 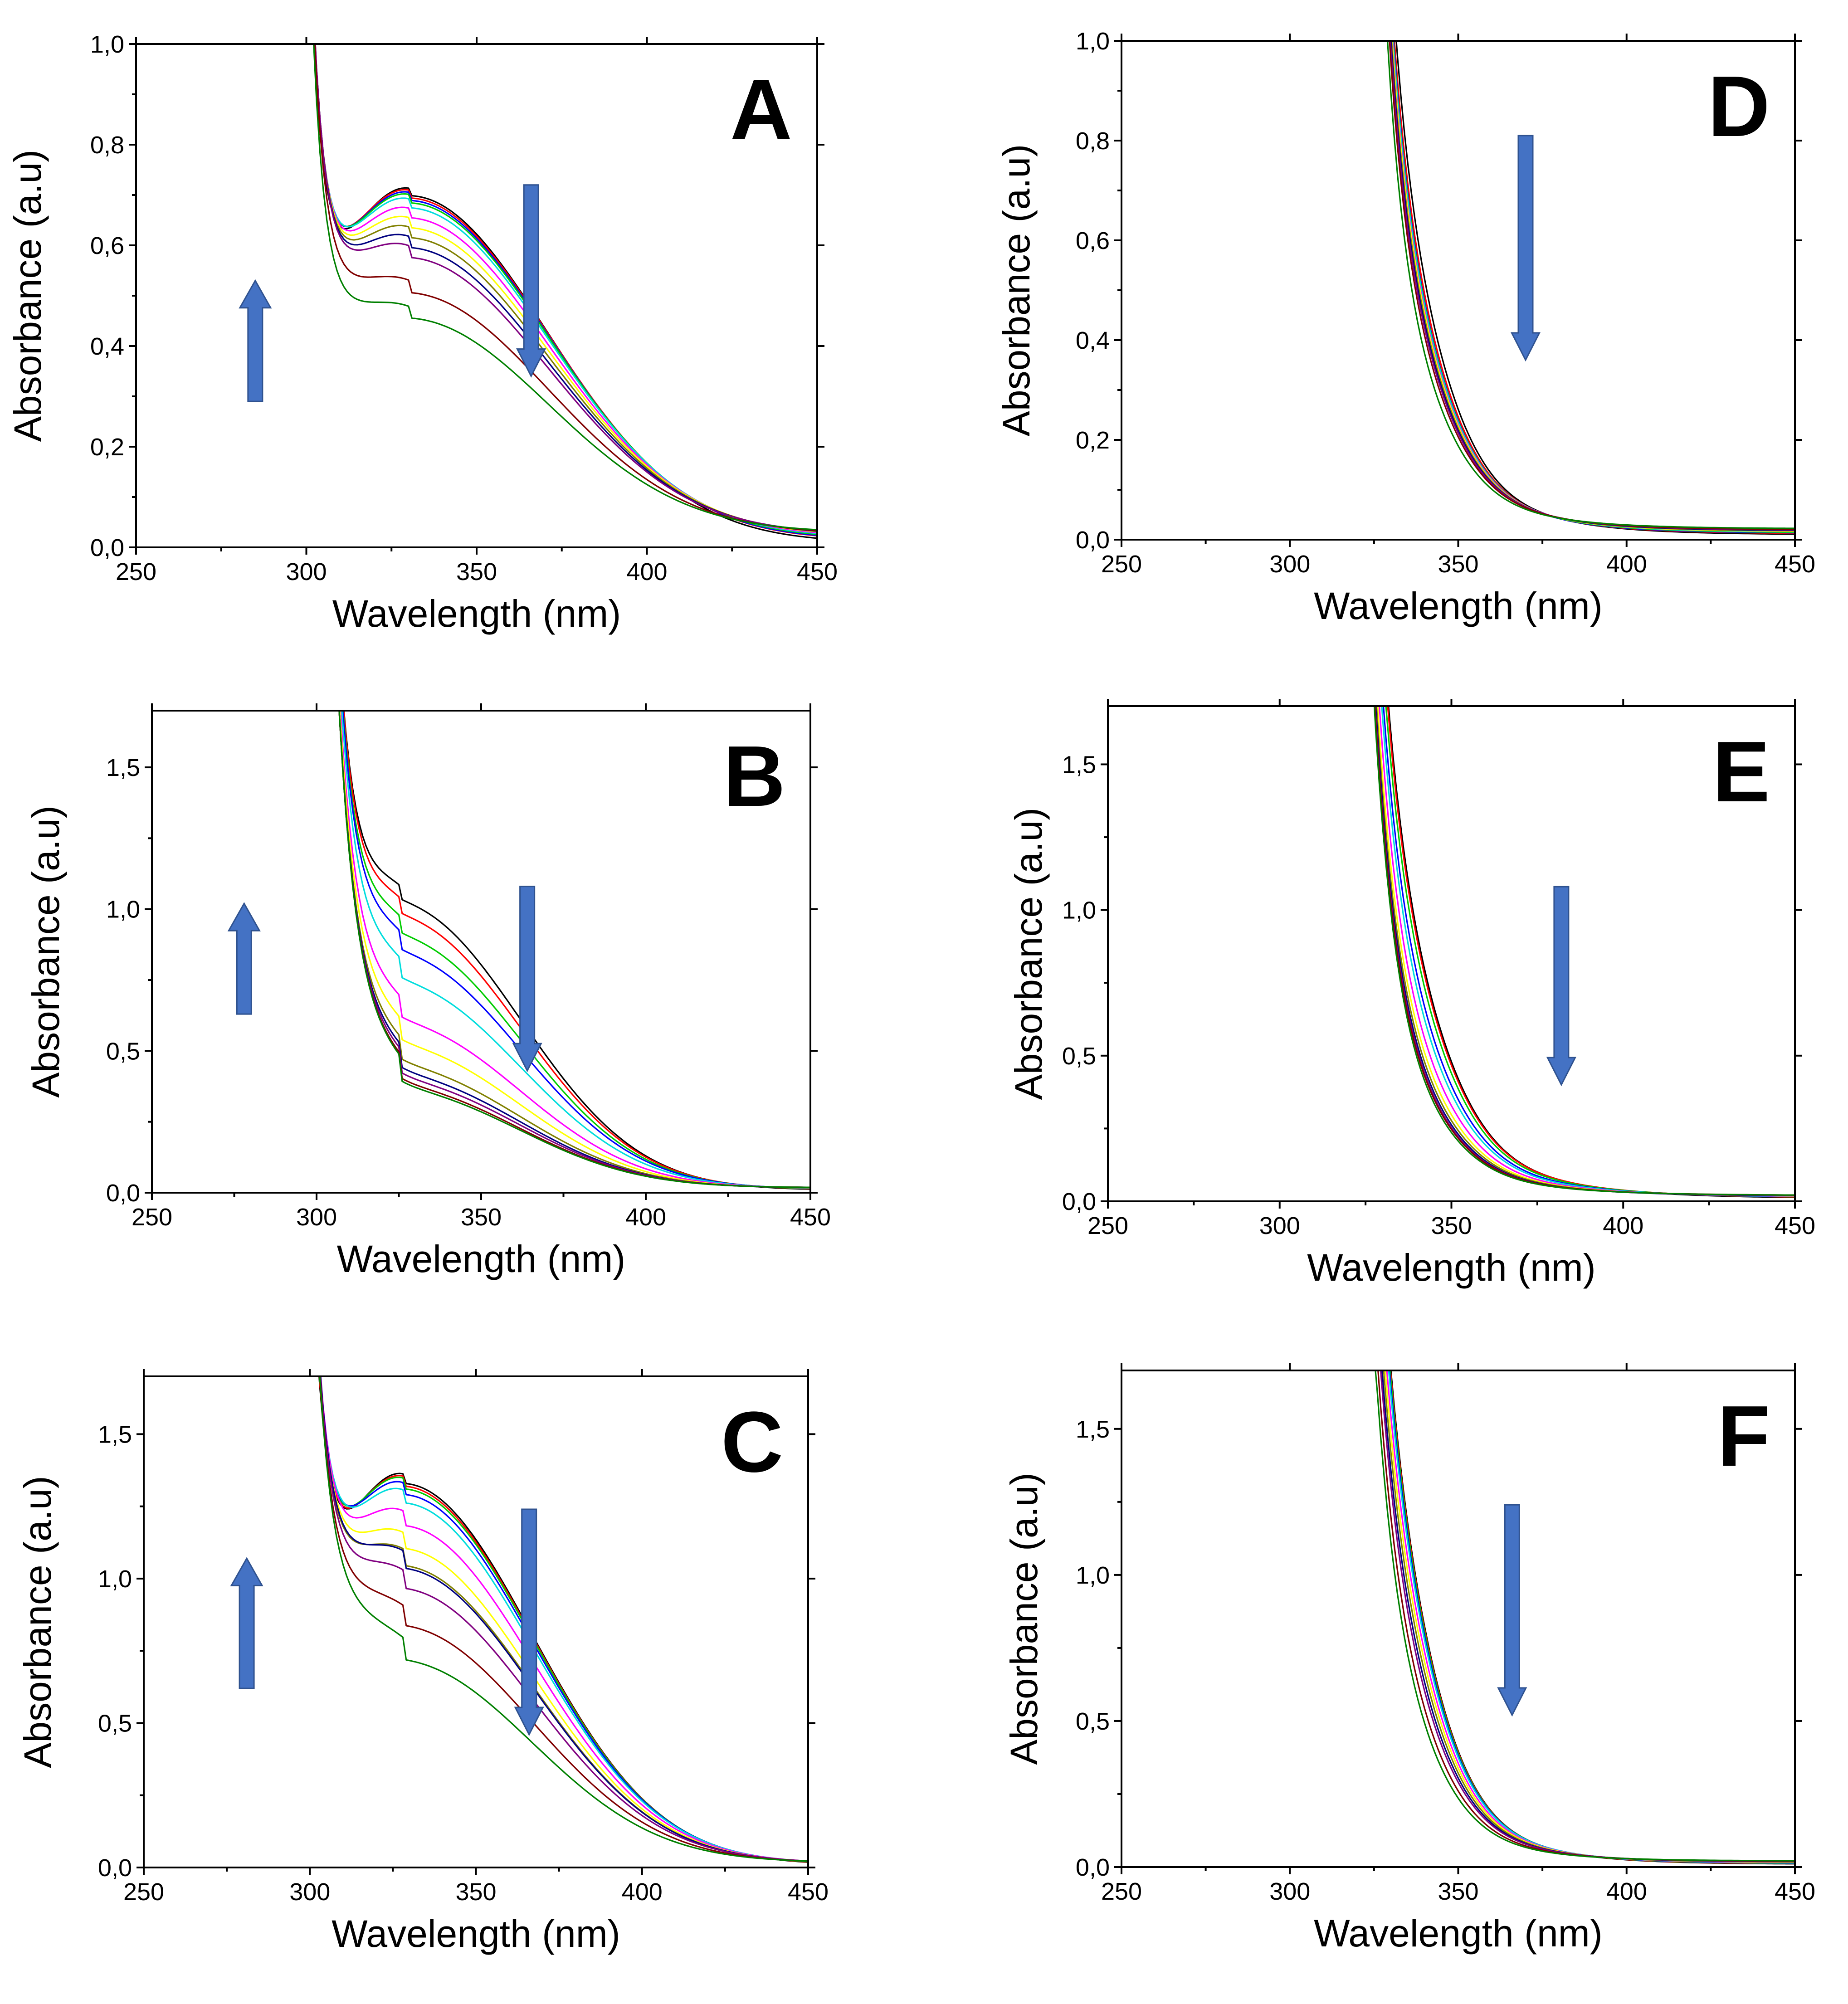 I want to click on panel-label: B, so click(x=754, y=776).